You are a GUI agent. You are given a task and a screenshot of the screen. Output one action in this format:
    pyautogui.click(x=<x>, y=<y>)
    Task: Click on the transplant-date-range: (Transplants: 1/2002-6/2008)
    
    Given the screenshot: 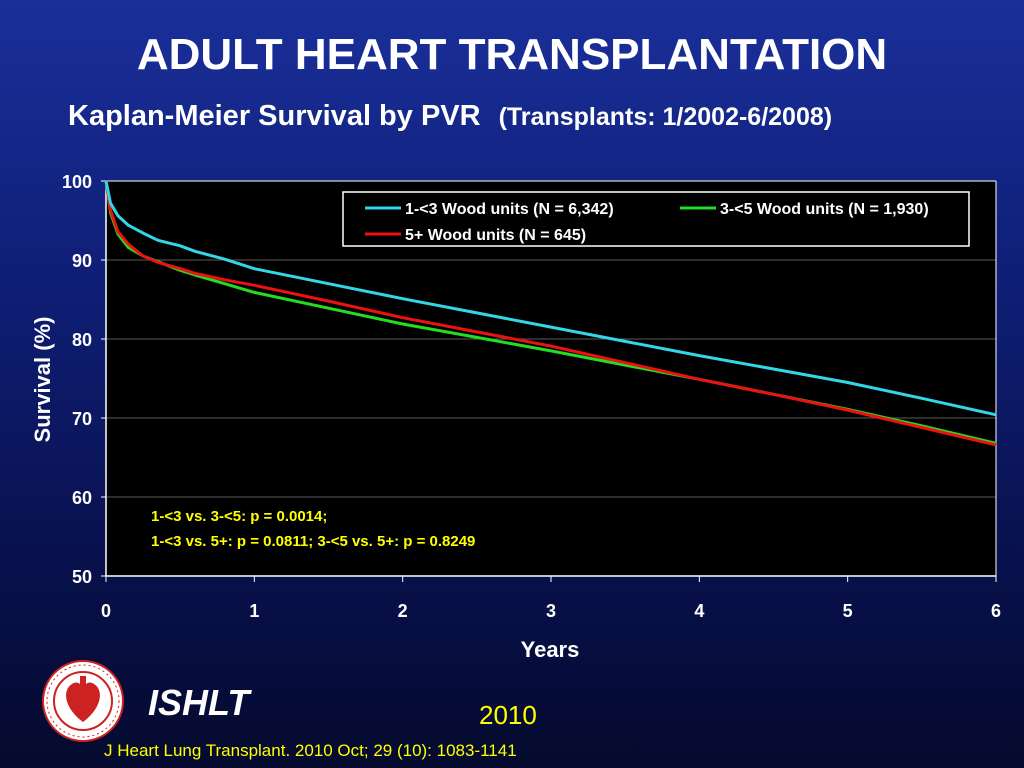 What is the action you would take?
    pyautogui.click(x=665, y=117)
    